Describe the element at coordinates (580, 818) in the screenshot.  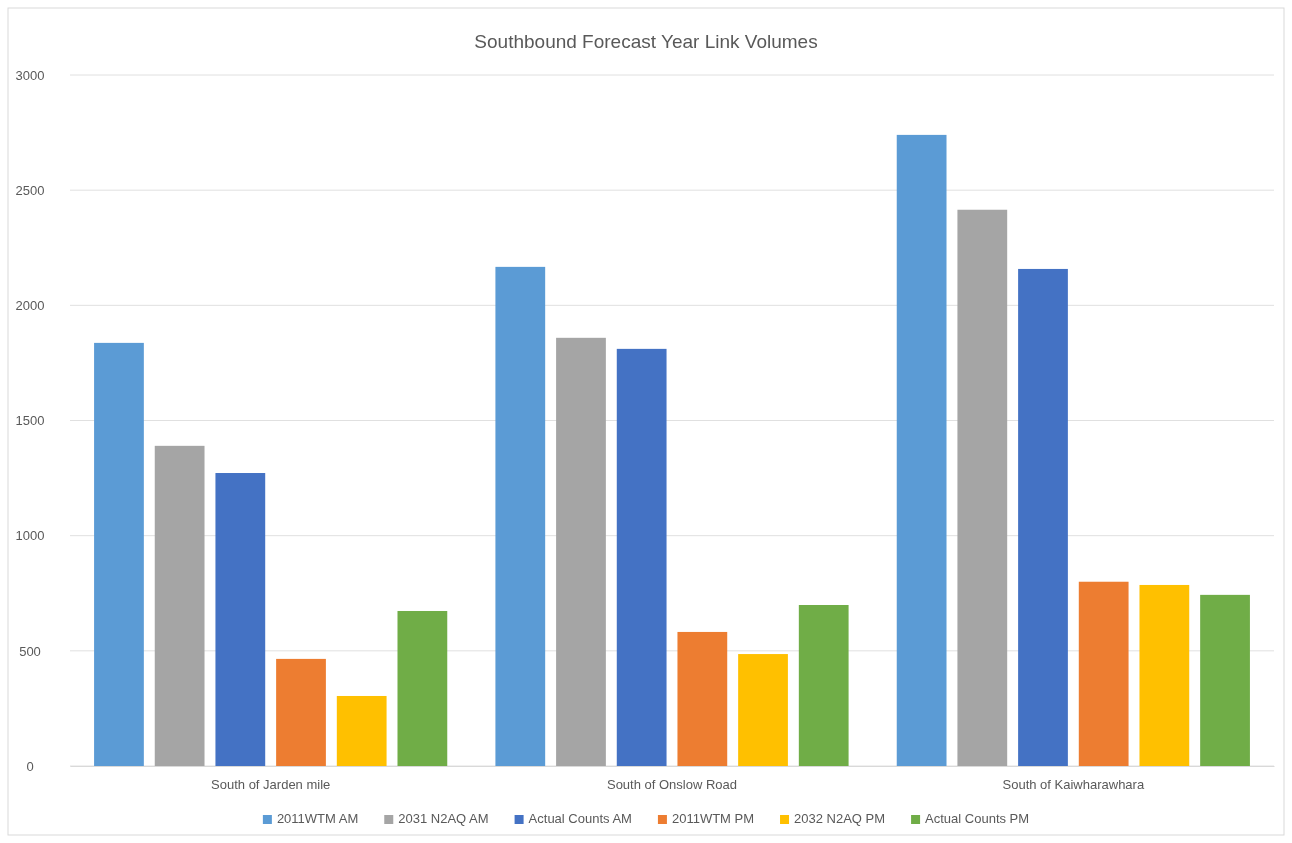
I see `legend-label: Actual Counts AM` at that location.